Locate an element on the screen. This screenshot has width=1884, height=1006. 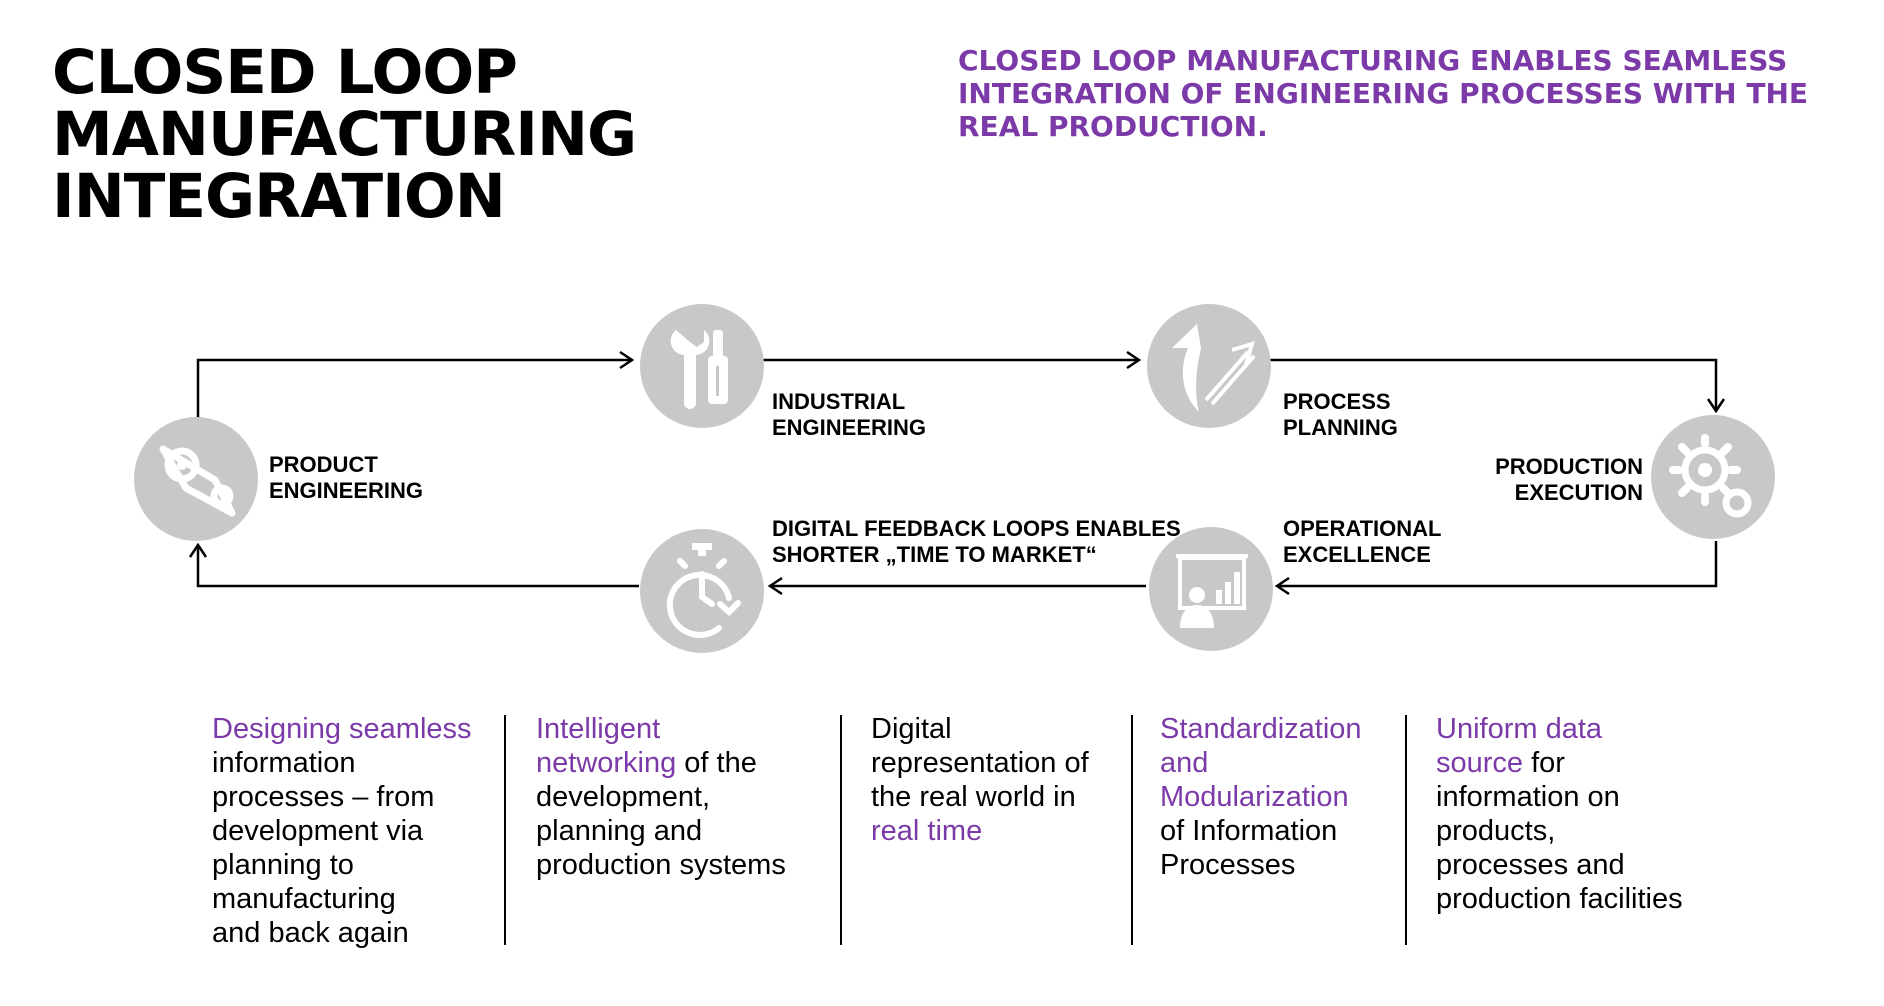
benefit-text: and back again is located at coordinates (310, 933).